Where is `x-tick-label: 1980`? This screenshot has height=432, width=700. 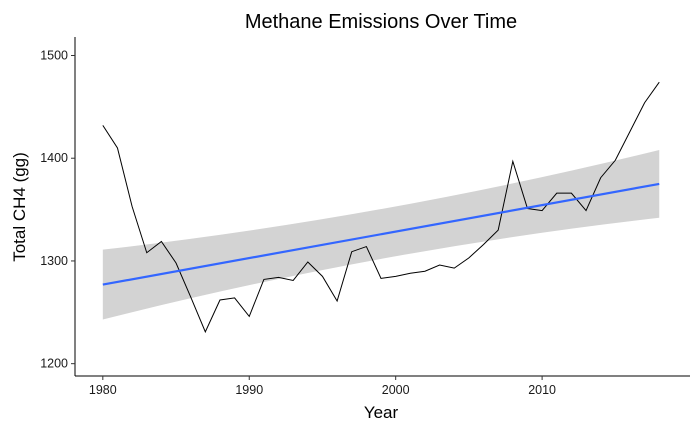 x-tick-label: 1980 is located at coordinates (103, 390).